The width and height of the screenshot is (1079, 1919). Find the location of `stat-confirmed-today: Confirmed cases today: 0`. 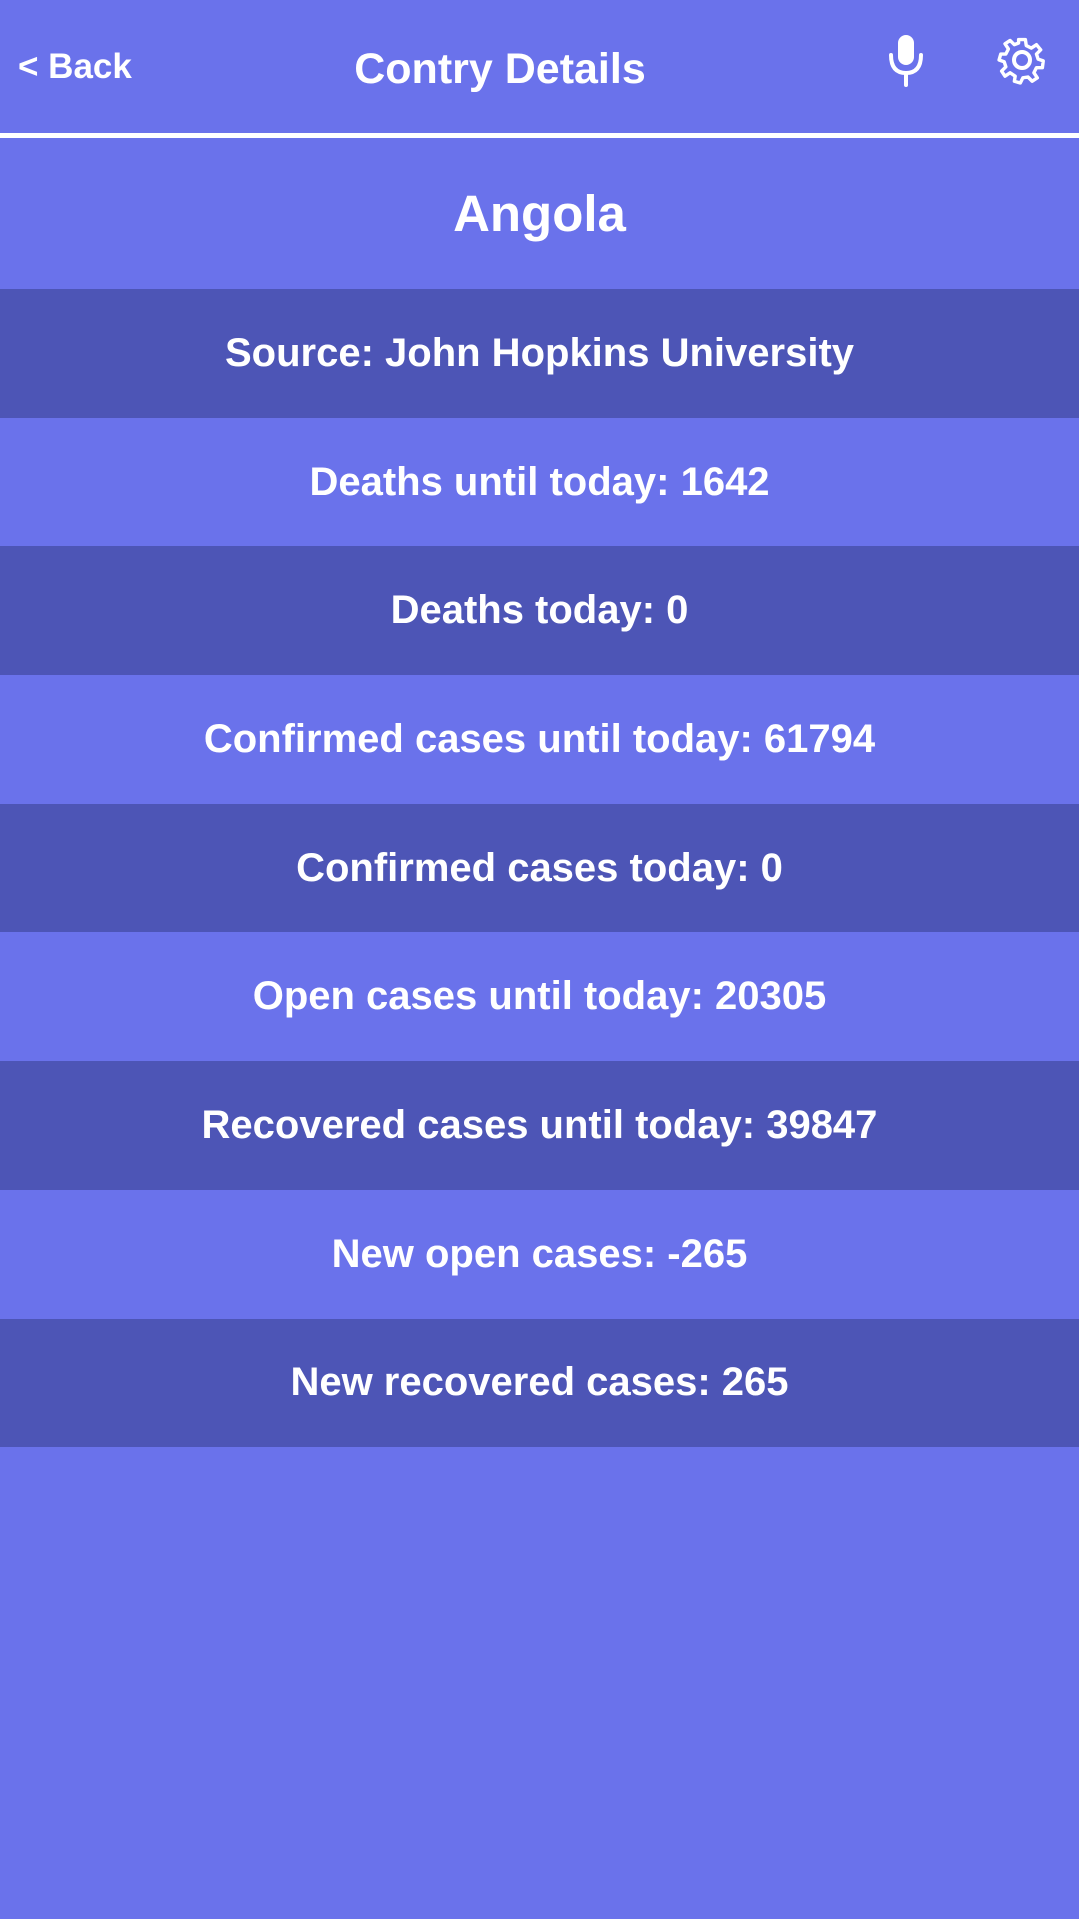

stat-confirmed-today: Confirmed cases today: 0 is located at coordinates (539, 868).